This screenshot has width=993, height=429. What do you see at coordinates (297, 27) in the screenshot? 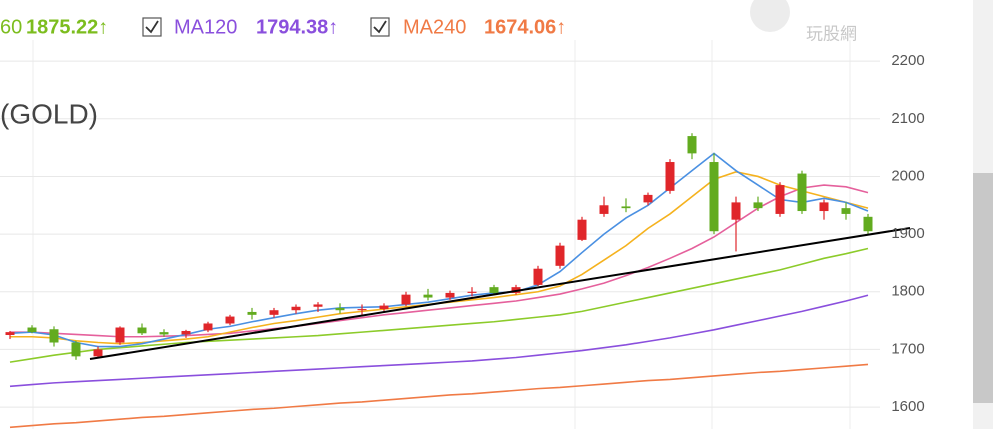
I see `legend-value: 1794.38↑` at bounding box center [297, 27].